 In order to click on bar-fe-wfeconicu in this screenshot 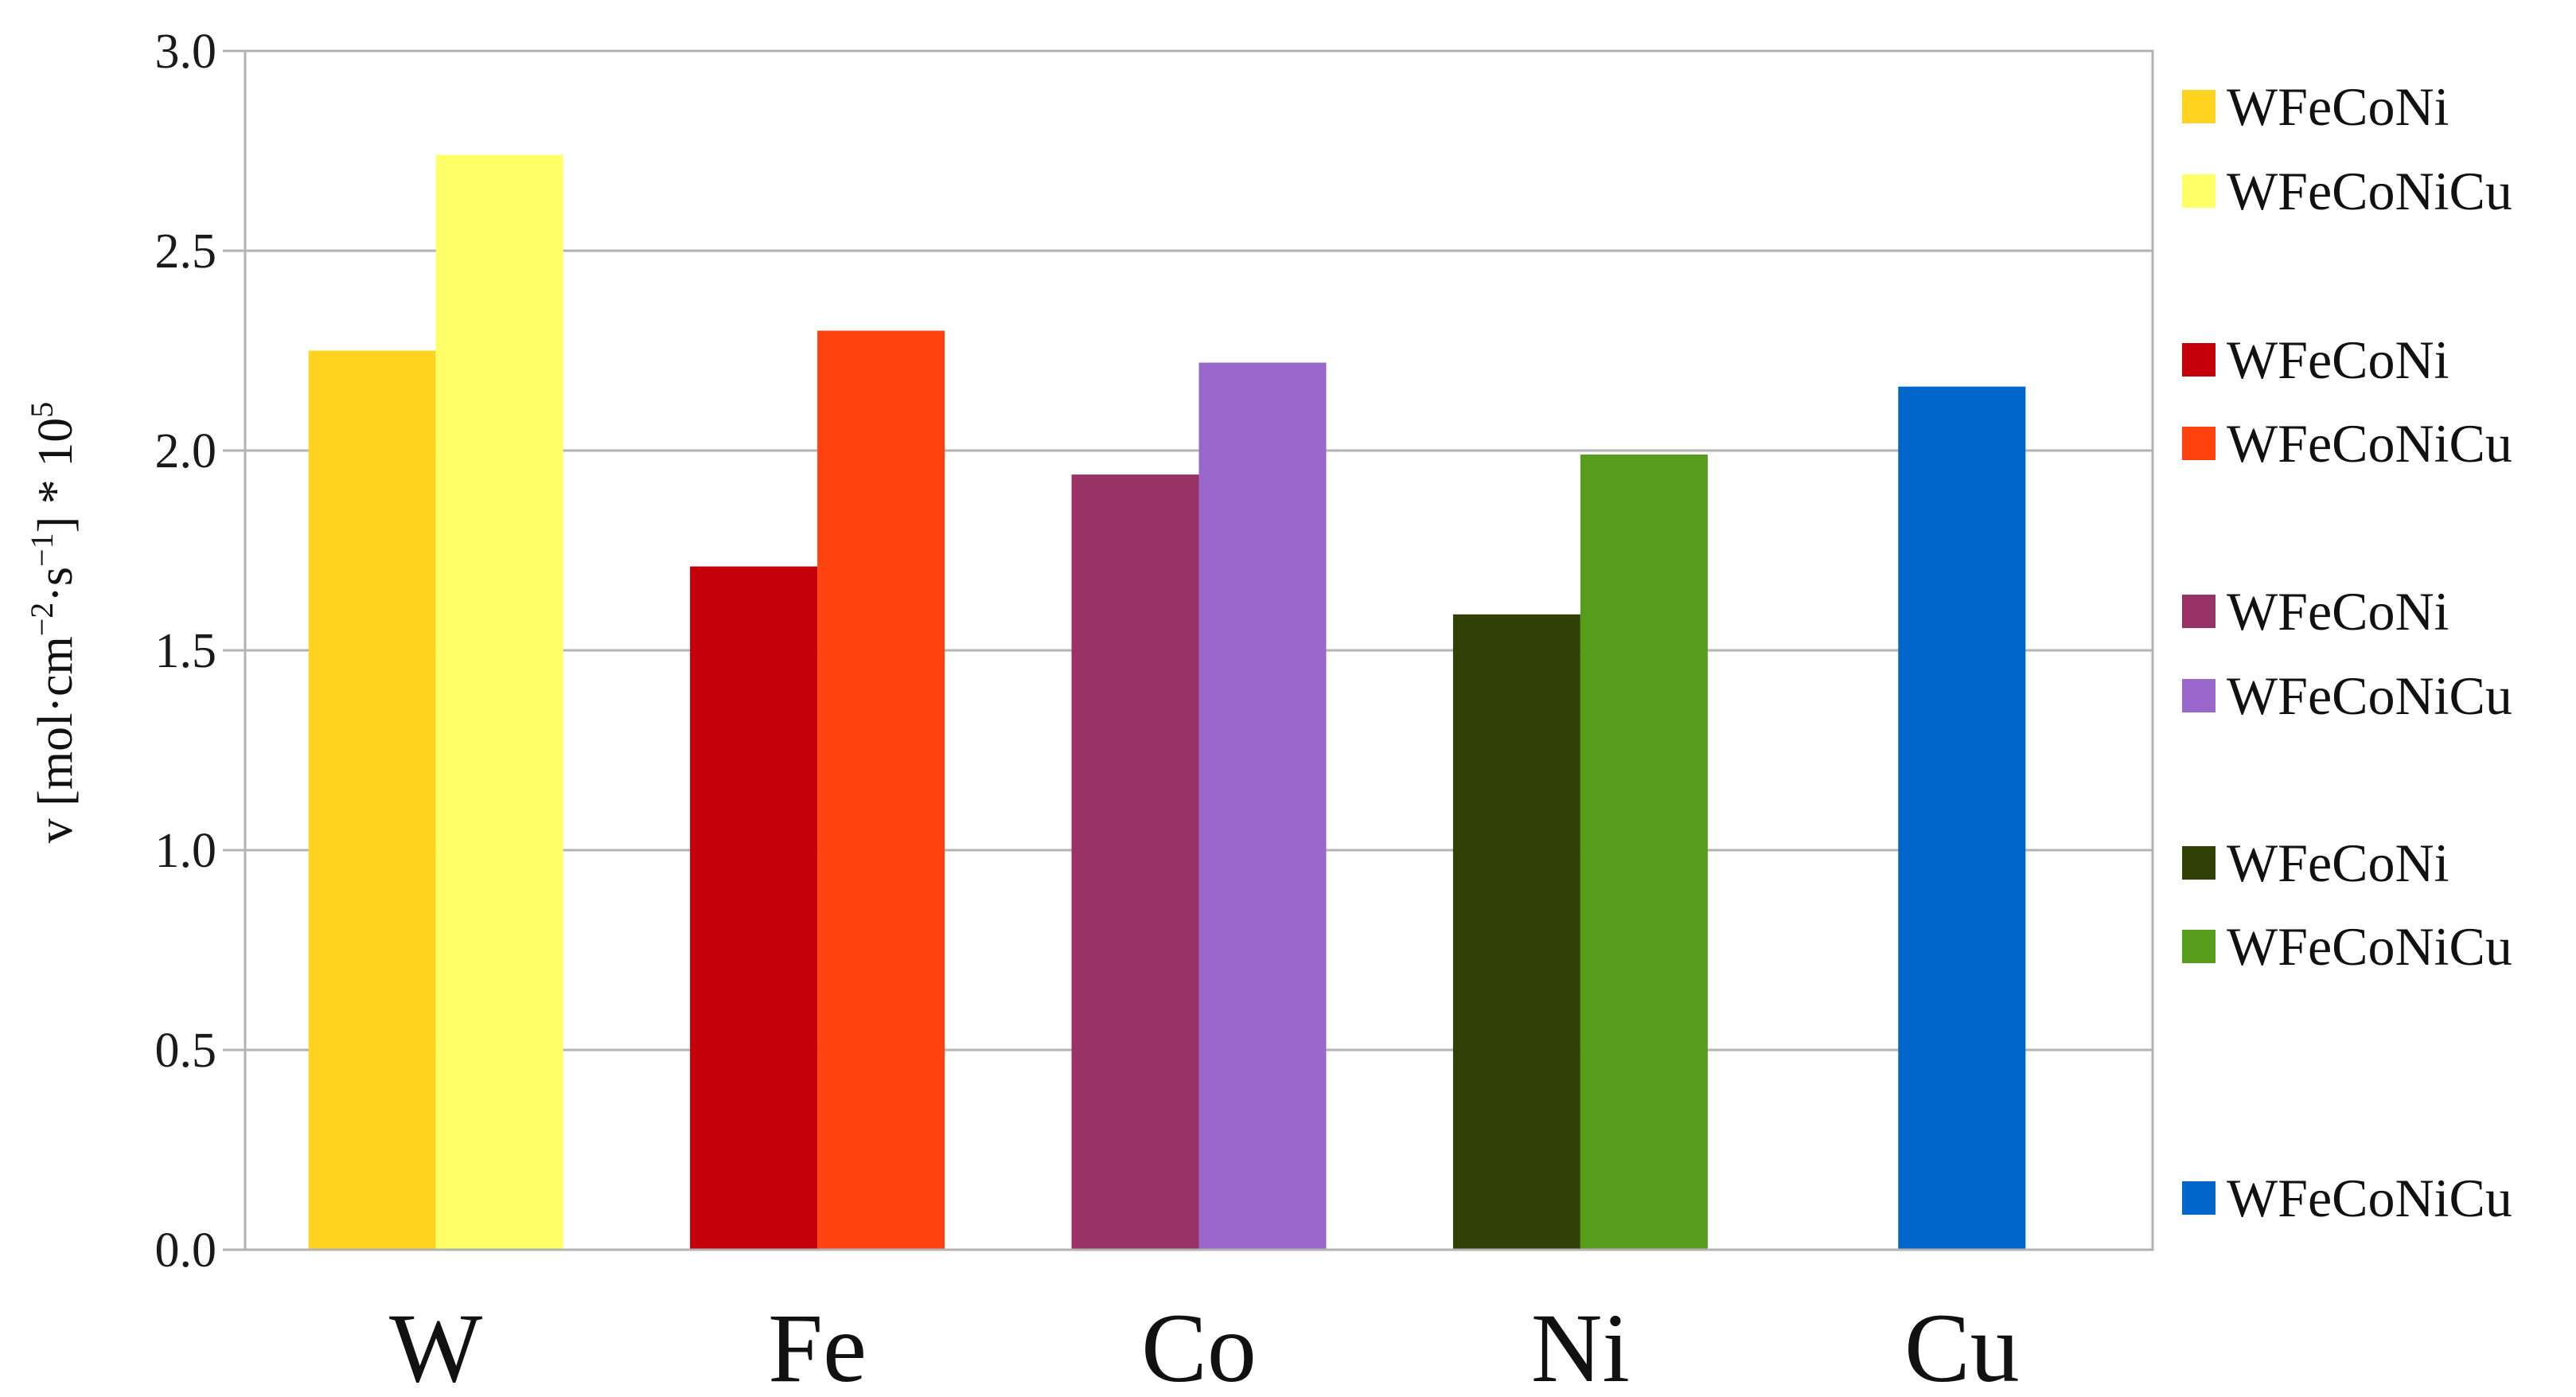, I will do `click(881, 790)`.